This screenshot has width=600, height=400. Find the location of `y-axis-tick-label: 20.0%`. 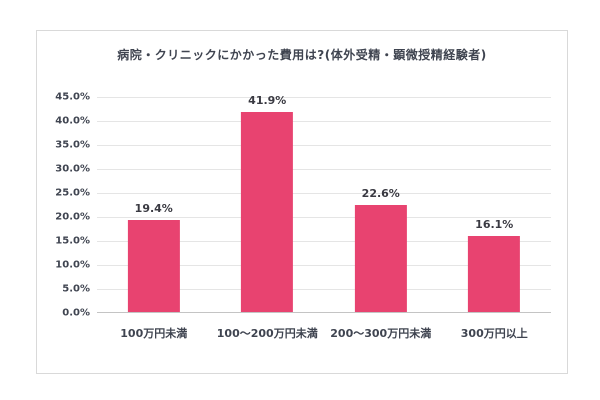

y-axis-tick-label: 20.0% is located at coordinates (72, 217).